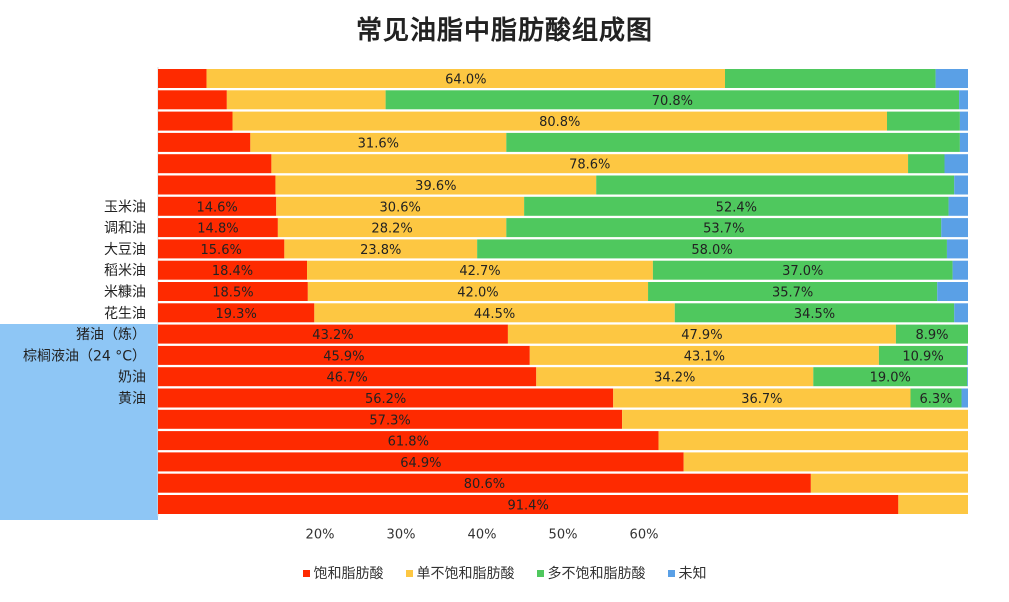 The height and width of the screenshot is (602, 1009). I want to click on data-label: 8.9%, so click(931, 335).